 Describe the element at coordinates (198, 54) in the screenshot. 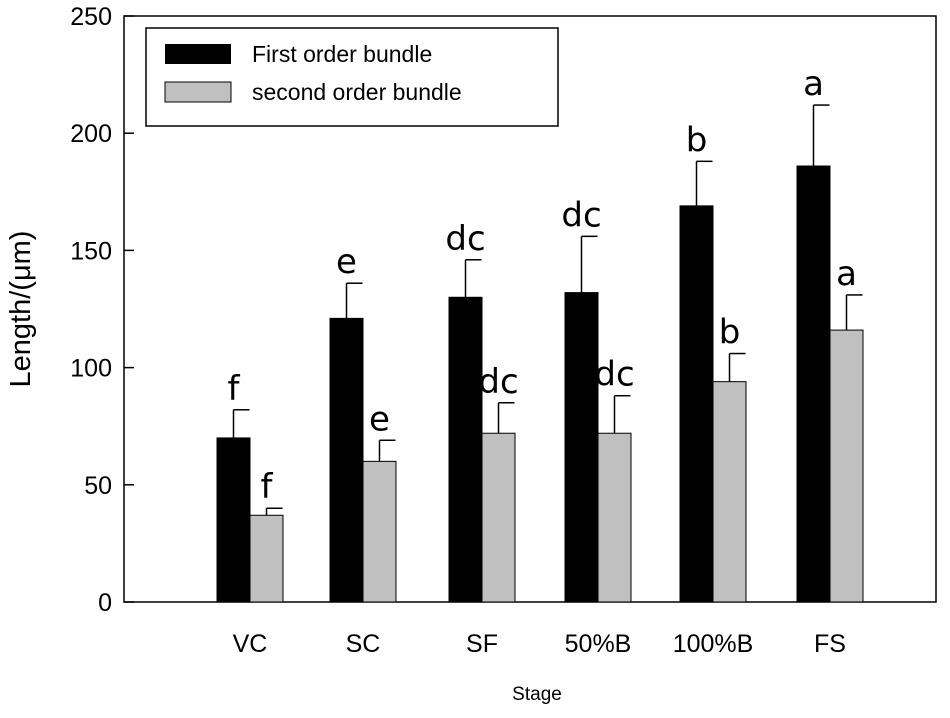

I see `legend-swatch-first-order` at that location.